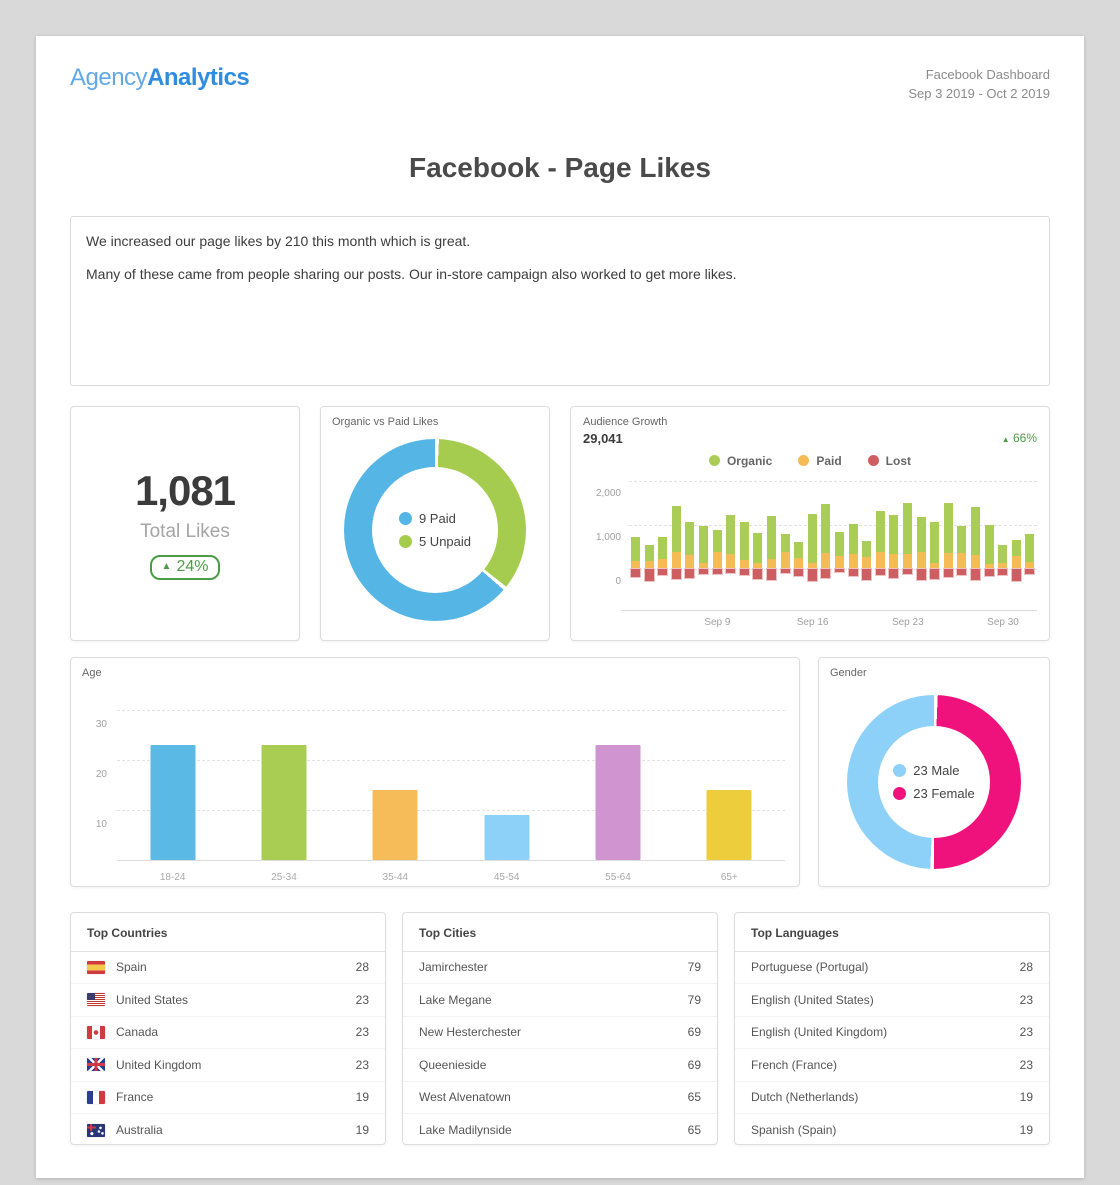  What do you see at coordinates (812, 999) in the screenshot?
I see `row-label: English (United States)` at bounding box center [812, 999].